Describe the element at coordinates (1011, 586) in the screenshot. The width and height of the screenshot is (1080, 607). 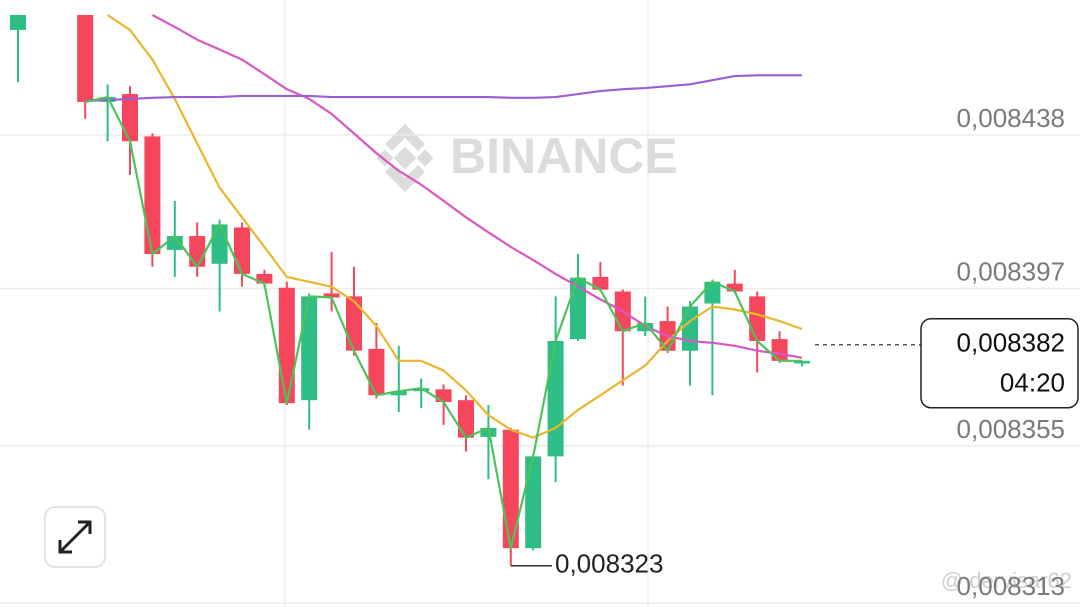
I see `y-tick-label: 0,008313` at that location.